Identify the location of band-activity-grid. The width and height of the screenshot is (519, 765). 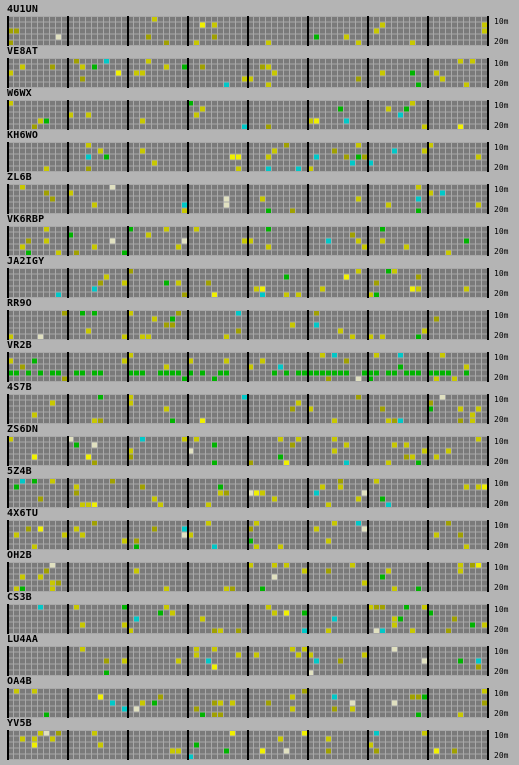
(248, 409).